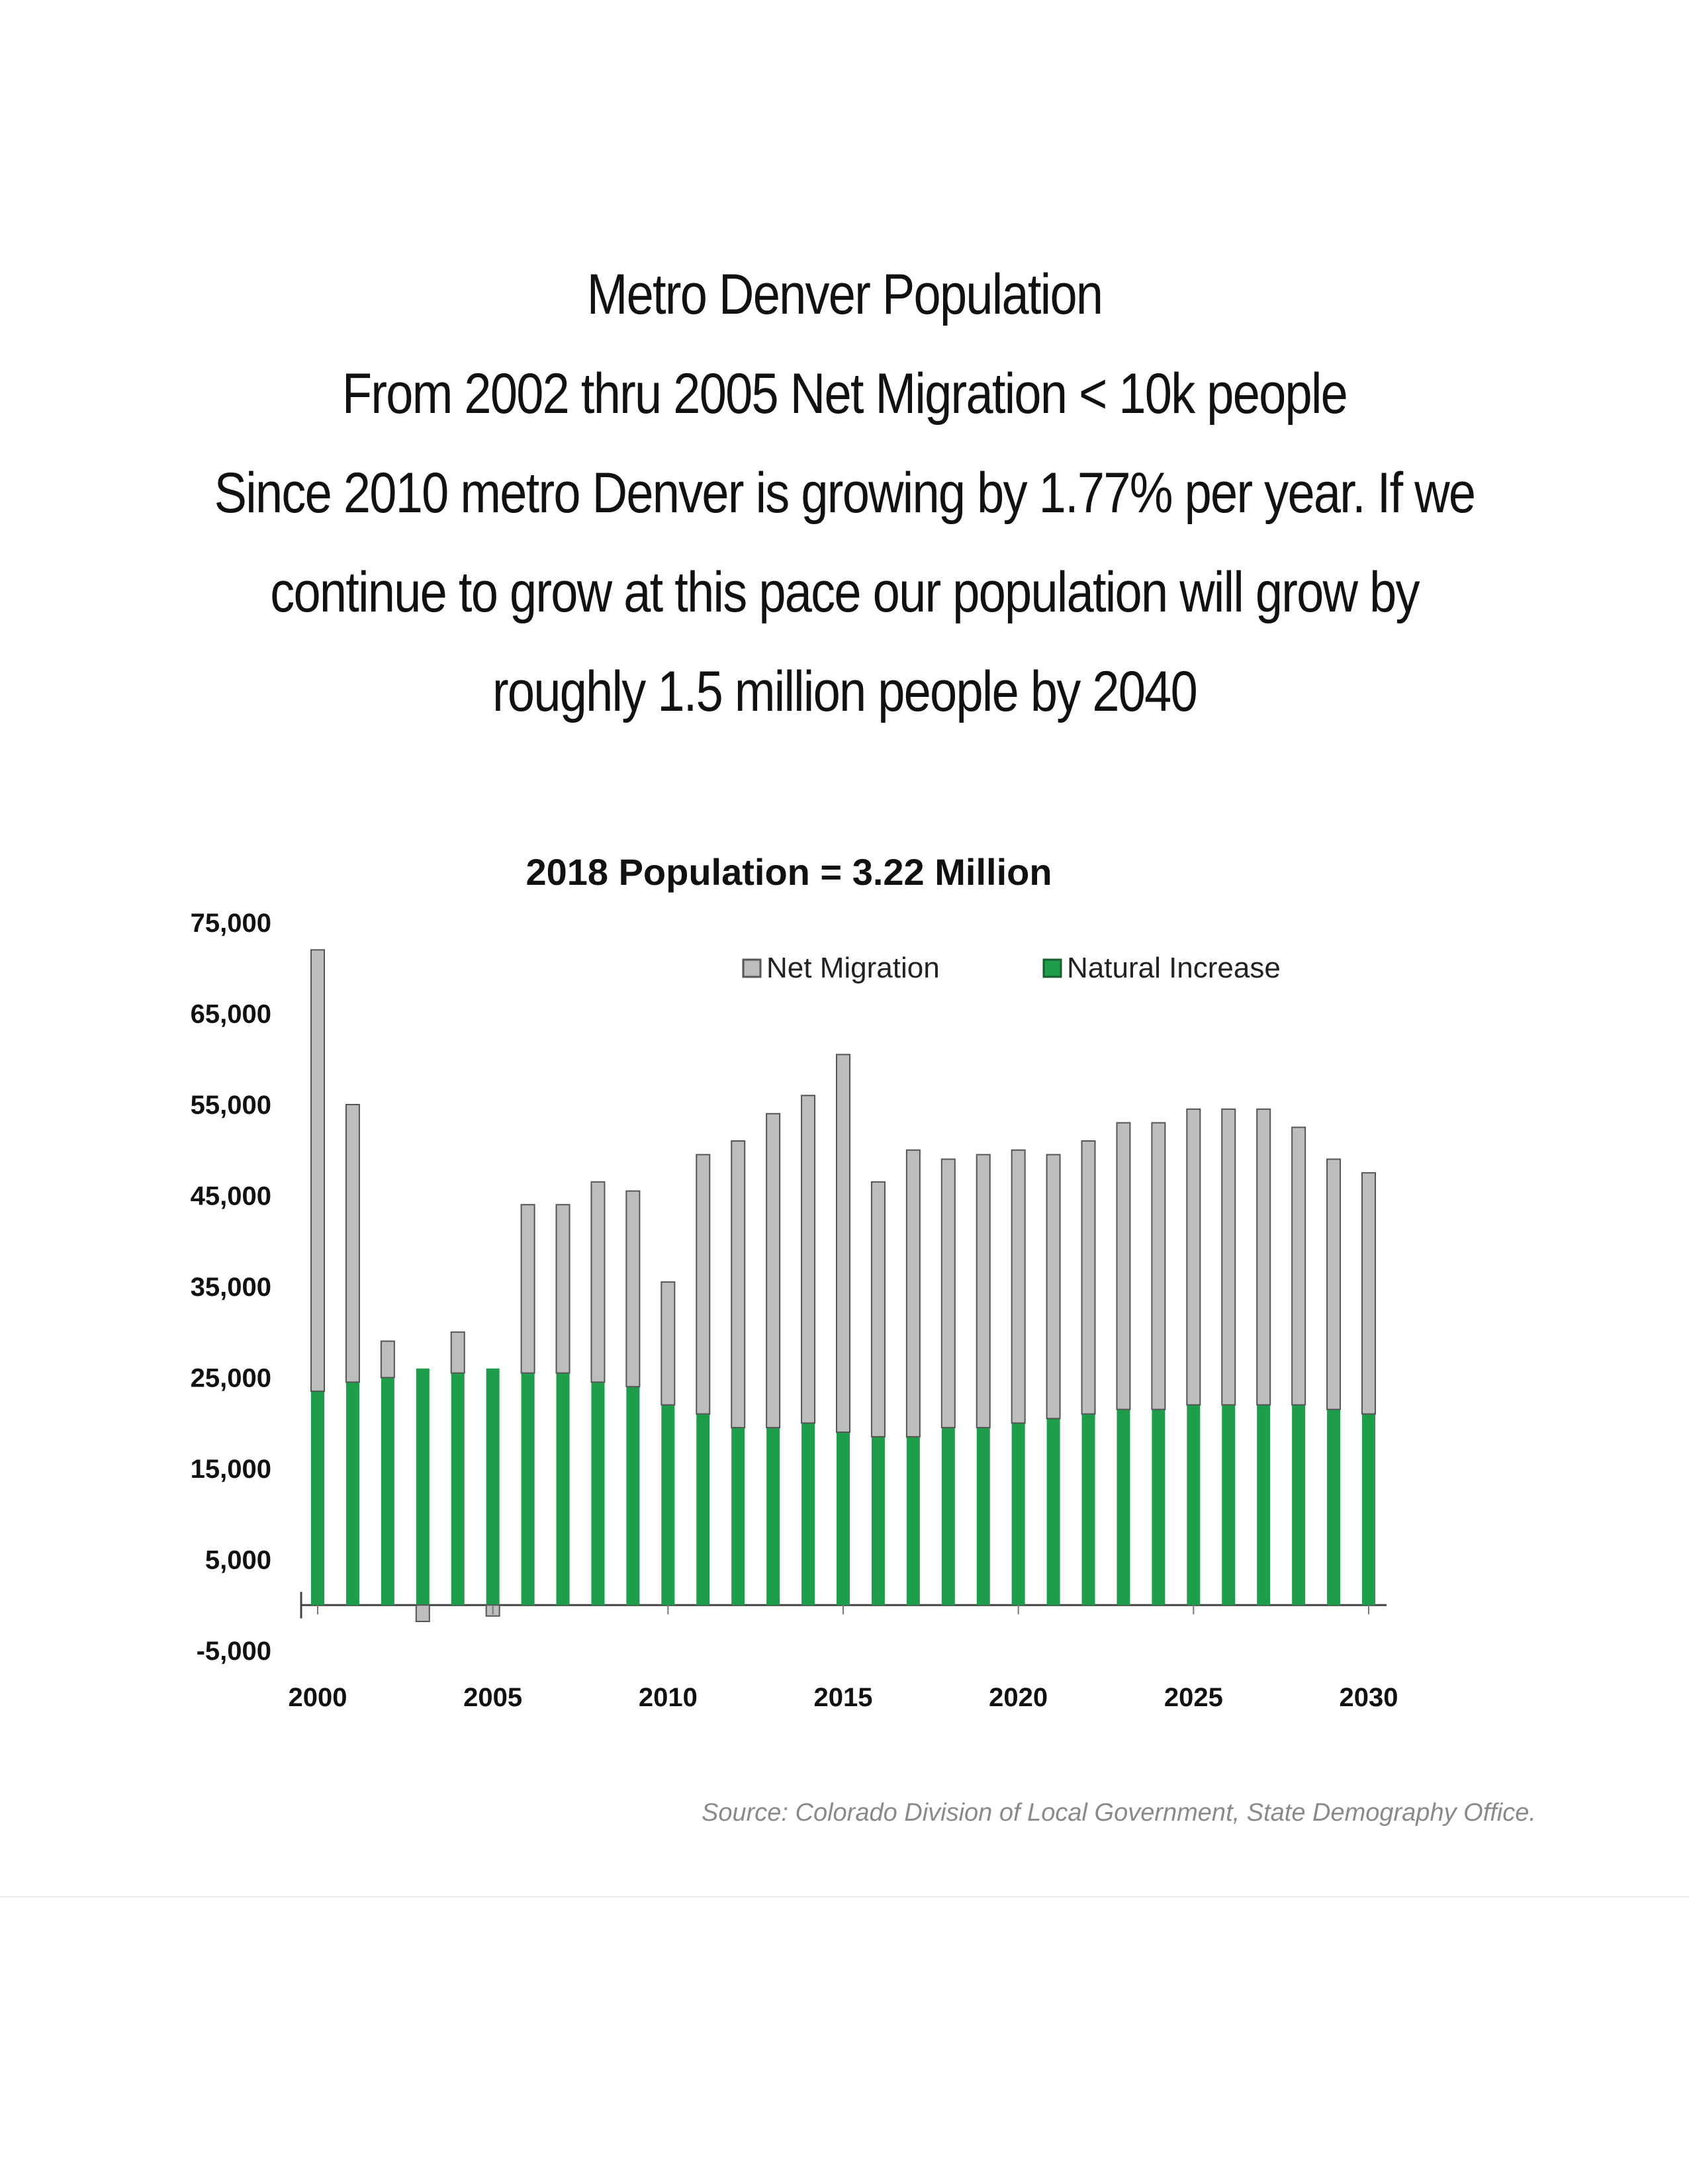  What do you see at coordinates (1369, 1698) in the screenshot?
I see `x-tick-label: 2030` at bounding box center [1369, 1698].